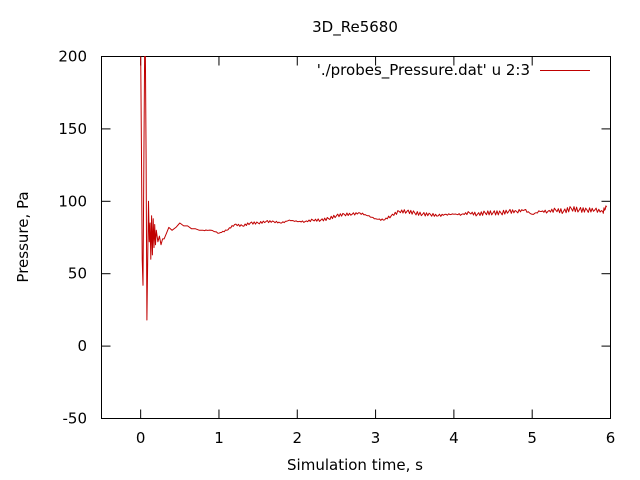 This screenshot has height=480, width=640. Describe the element at coordinates (77, 274) in the screenshot. I see `y-tick-label: 50` at that location.